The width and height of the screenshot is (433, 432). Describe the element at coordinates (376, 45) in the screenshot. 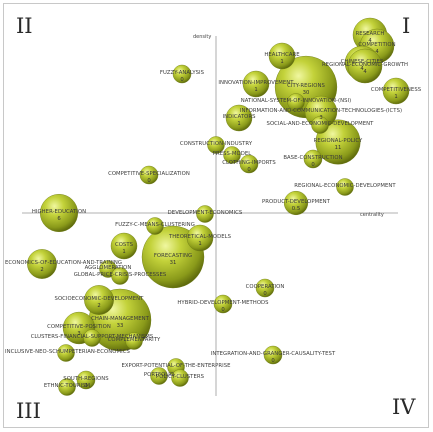

I see `bubble-label: COMPETITION` at that location.